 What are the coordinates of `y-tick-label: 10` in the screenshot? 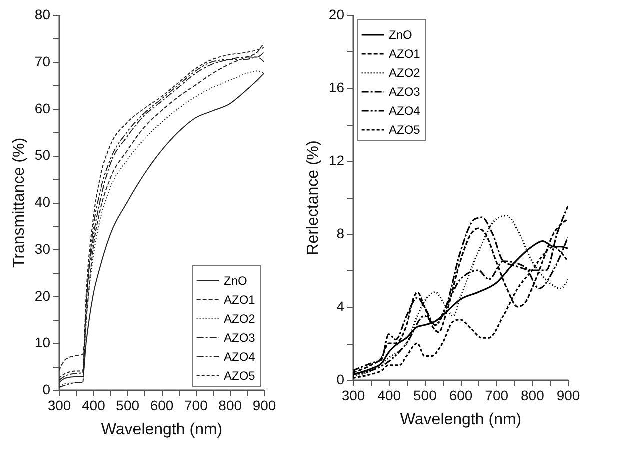 It's located at (42, 342).